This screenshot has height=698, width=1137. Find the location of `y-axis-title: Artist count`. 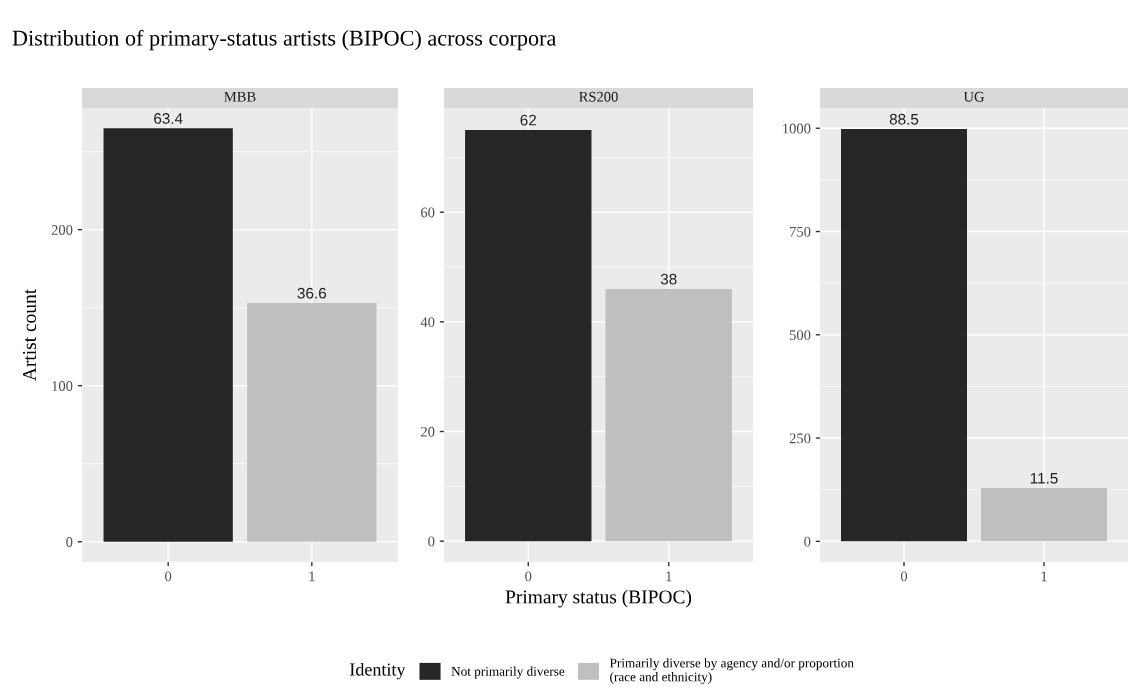

y-axis-title: Artist count is located at coordinates (29, 334).